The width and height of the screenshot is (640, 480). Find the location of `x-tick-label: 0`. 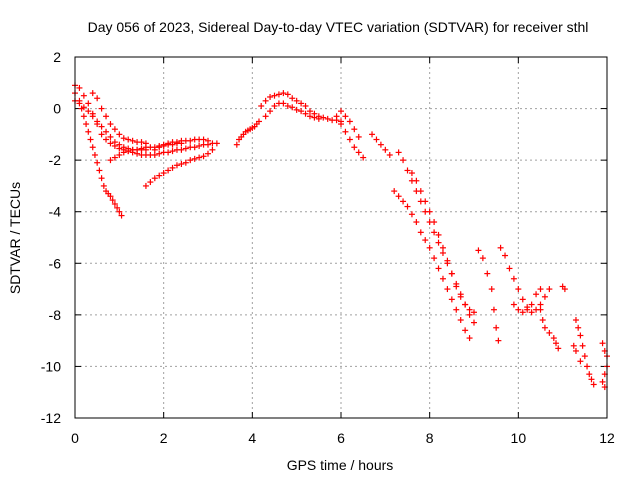

x-tick-label: 0 is located at coordinates (75, 438).